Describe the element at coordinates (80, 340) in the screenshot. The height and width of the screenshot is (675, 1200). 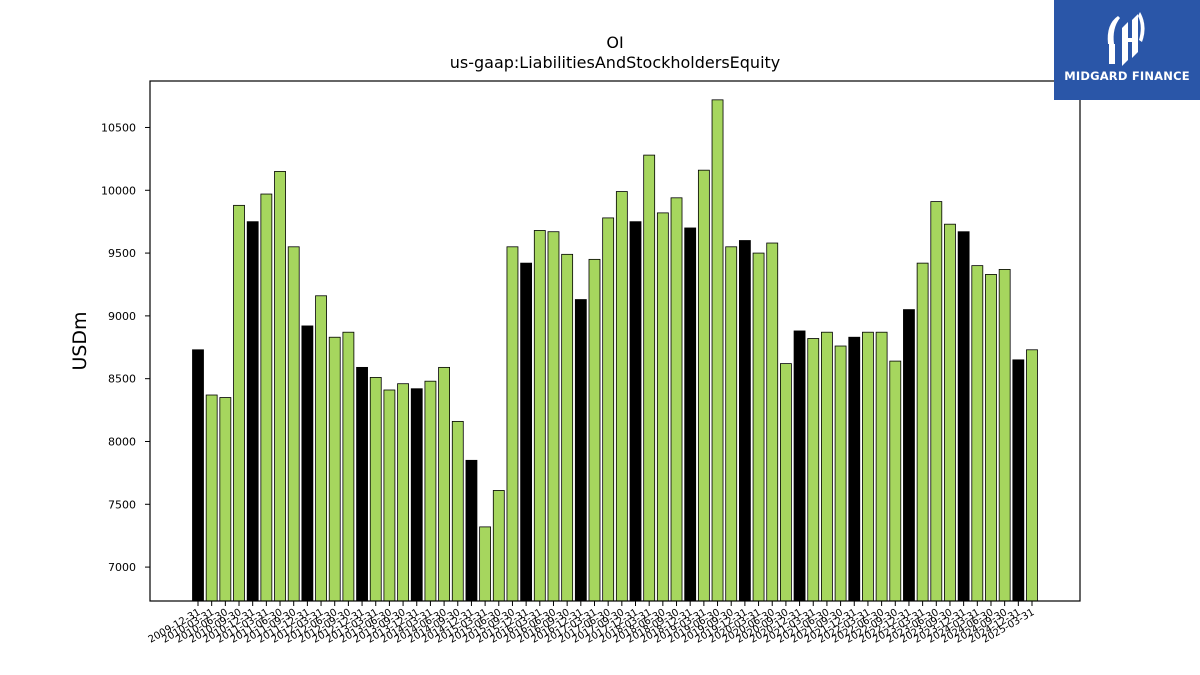
I see `y-axis-label: USDm` at that location.